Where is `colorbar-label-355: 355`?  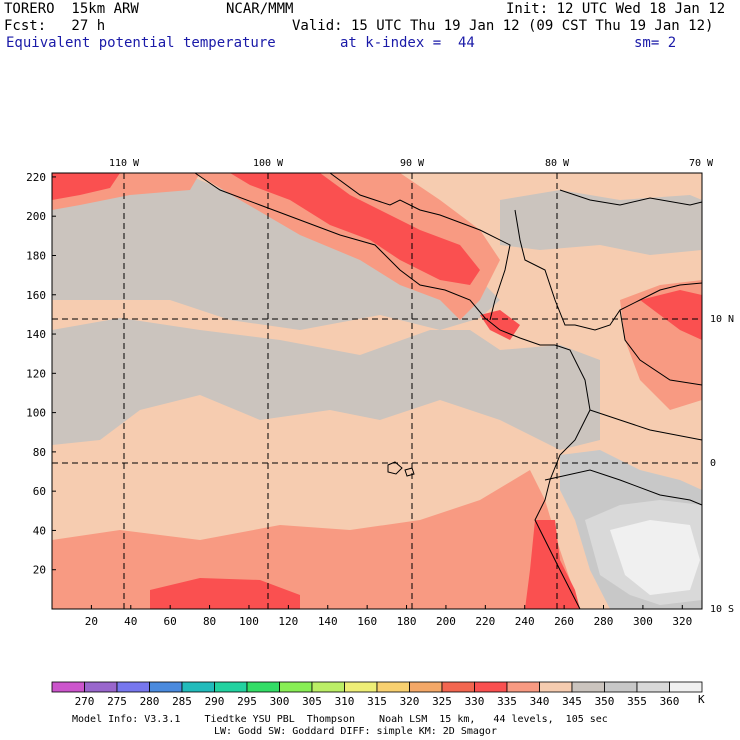
colorbar-label-355: 355 is located at coordinates (637, 701).